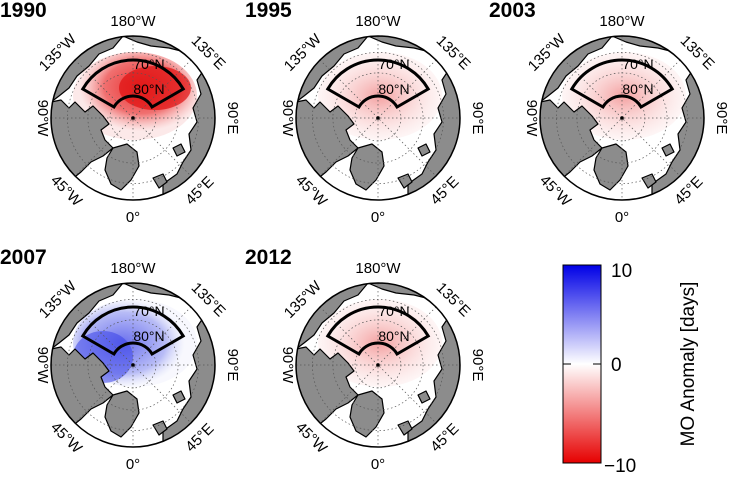  I want to click on colorbar-tick-max: 10, so click(621, 271).